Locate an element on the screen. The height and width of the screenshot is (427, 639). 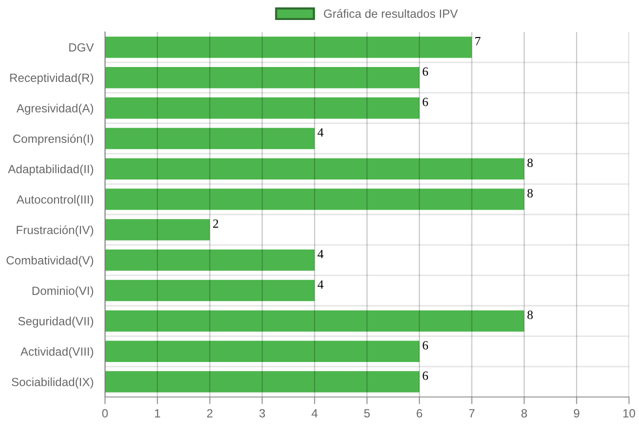
y-tick-label: Frustración(IV) is located at coordinates (55, 230).